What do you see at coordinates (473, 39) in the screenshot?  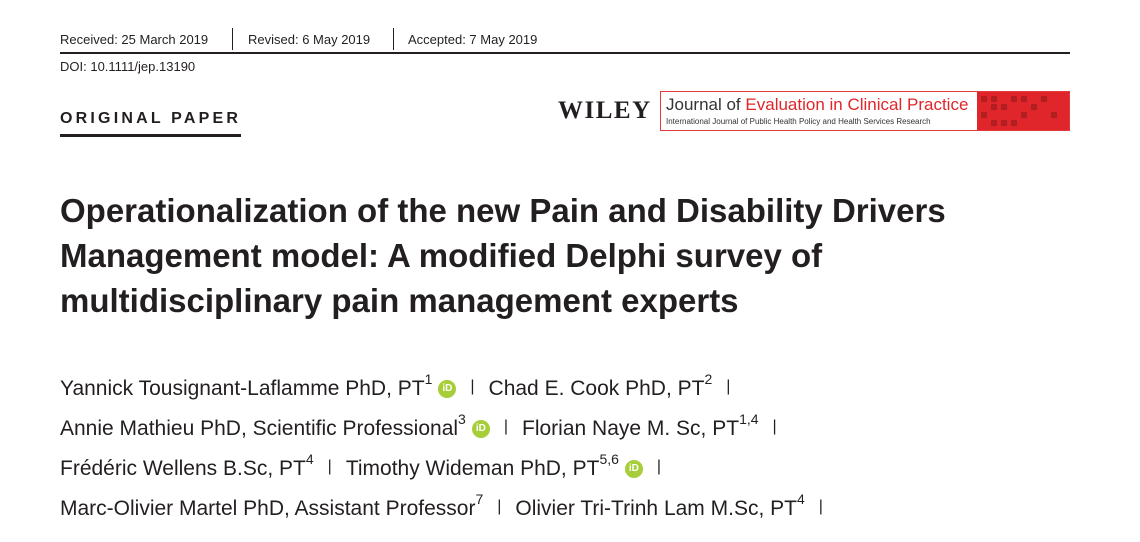 I see `accepted: Accepted: 7 May 2019` at bounding box center [473, 39].